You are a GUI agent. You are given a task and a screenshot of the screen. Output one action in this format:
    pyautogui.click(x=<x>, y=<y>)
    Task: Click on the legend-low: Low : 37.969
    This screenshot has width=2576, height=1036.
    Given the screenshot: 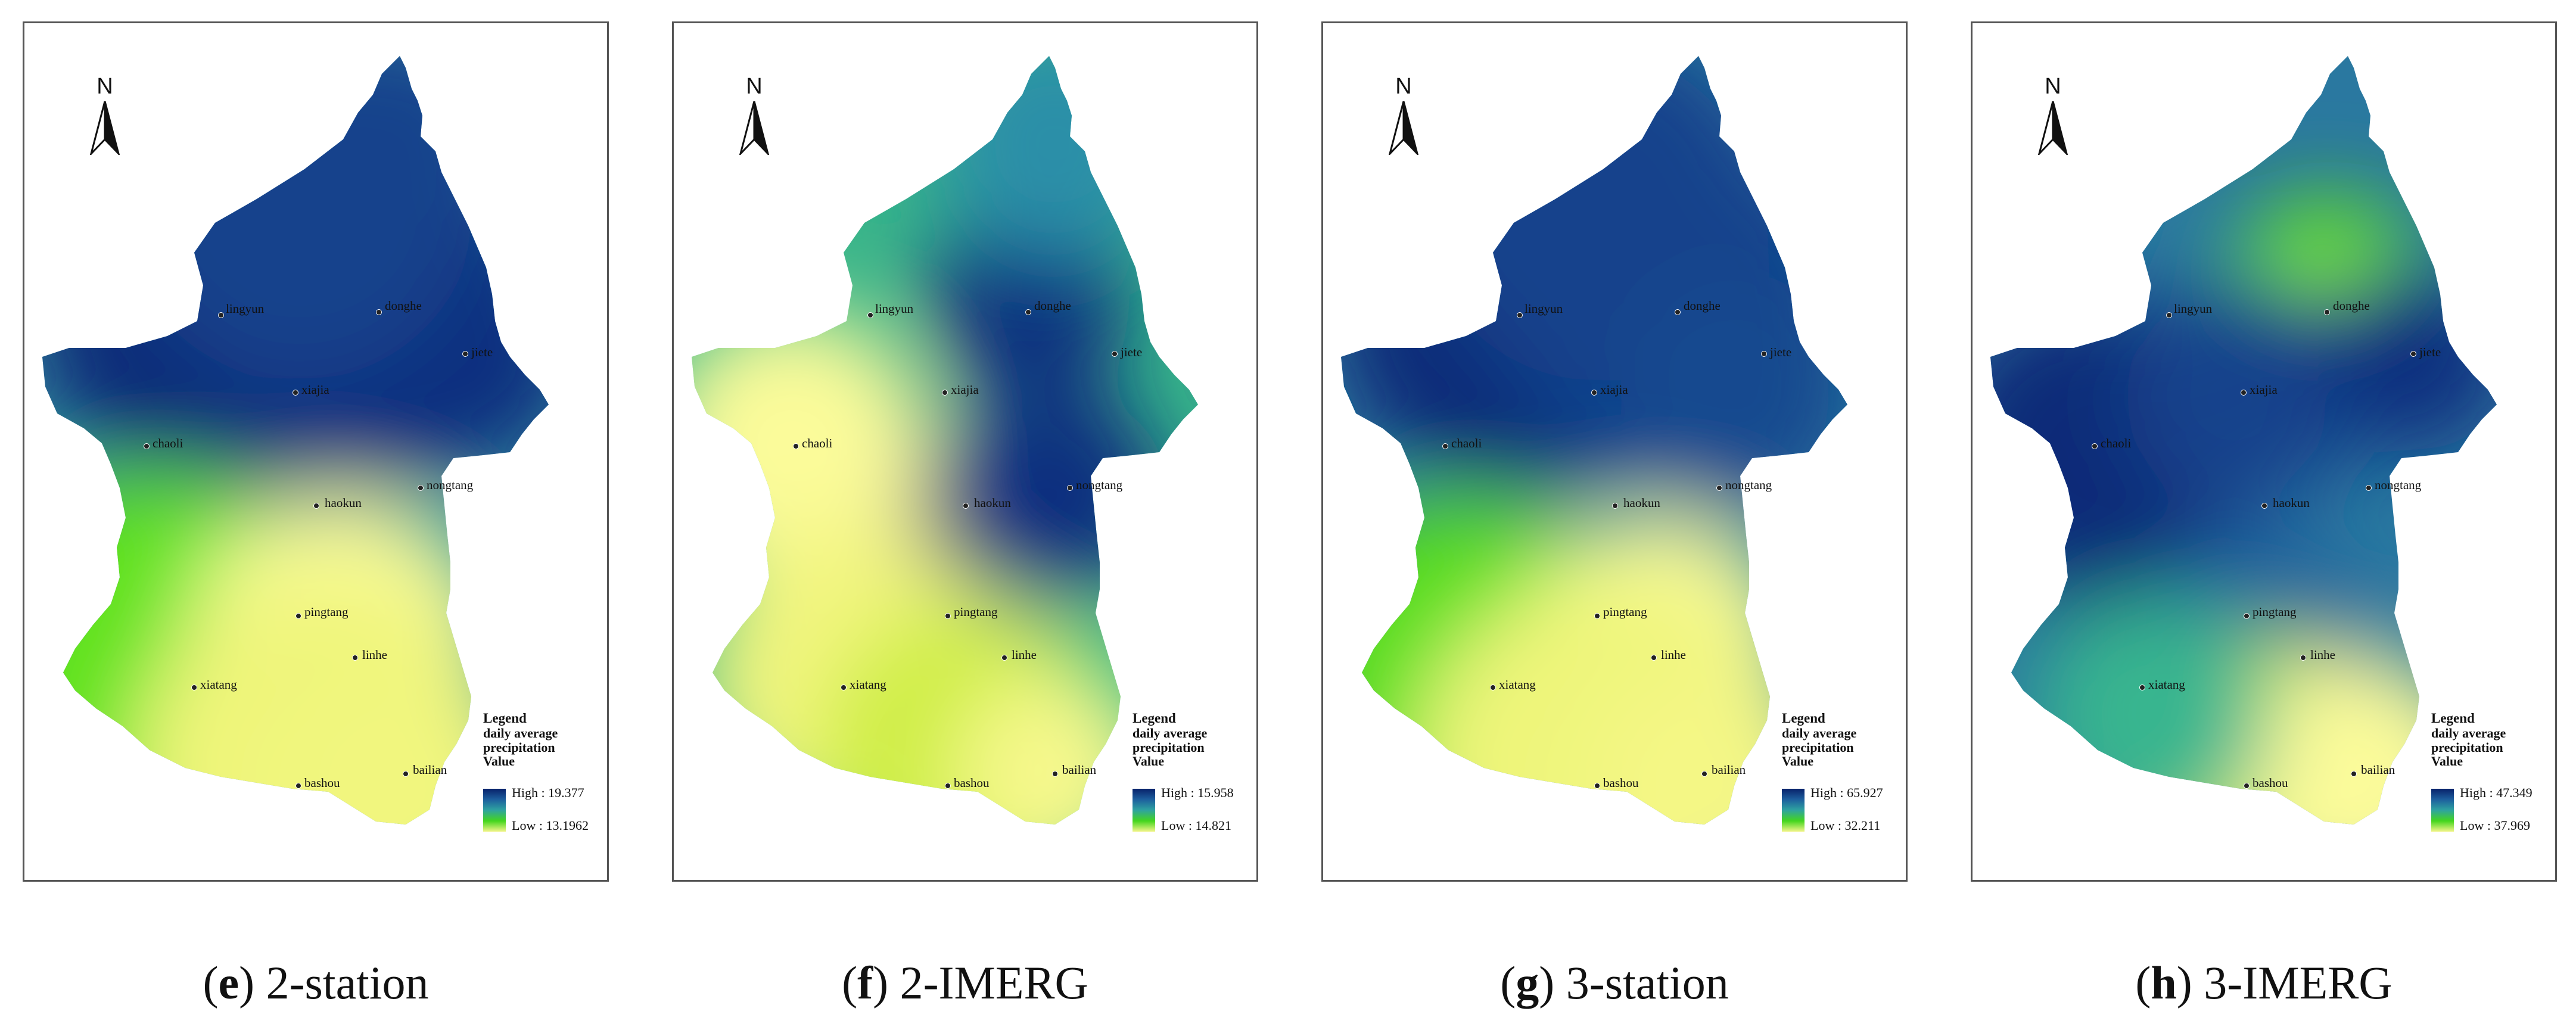 What is the action you would take?
    pyautogui.click(x=2495, y=825)
    